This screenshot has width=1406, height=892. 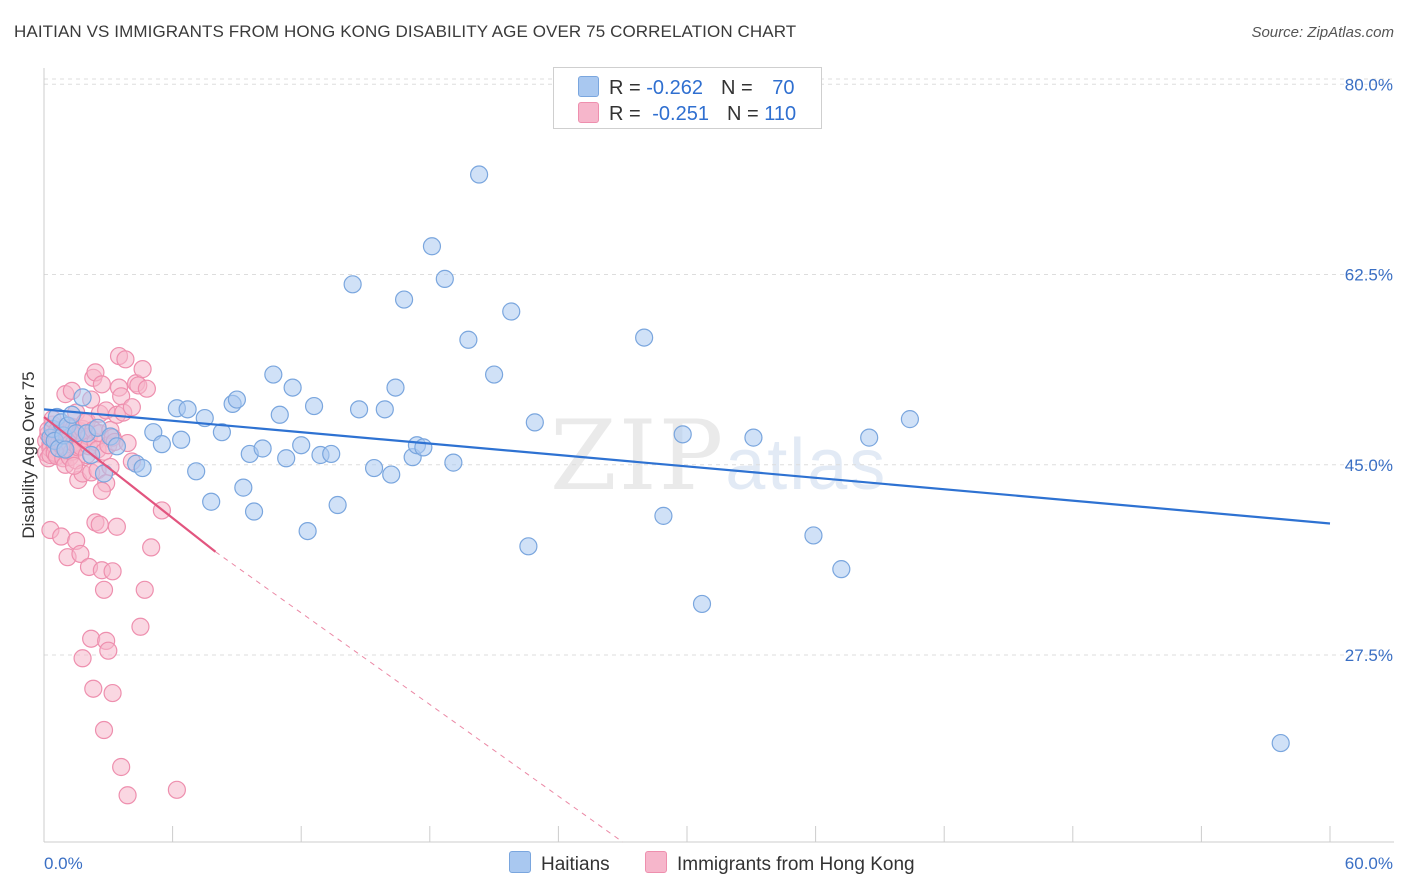 What do you see at coordinates (780, 114) in the screenshot?
I see `legend-n-value: 110` at bounding box center [780, 114].